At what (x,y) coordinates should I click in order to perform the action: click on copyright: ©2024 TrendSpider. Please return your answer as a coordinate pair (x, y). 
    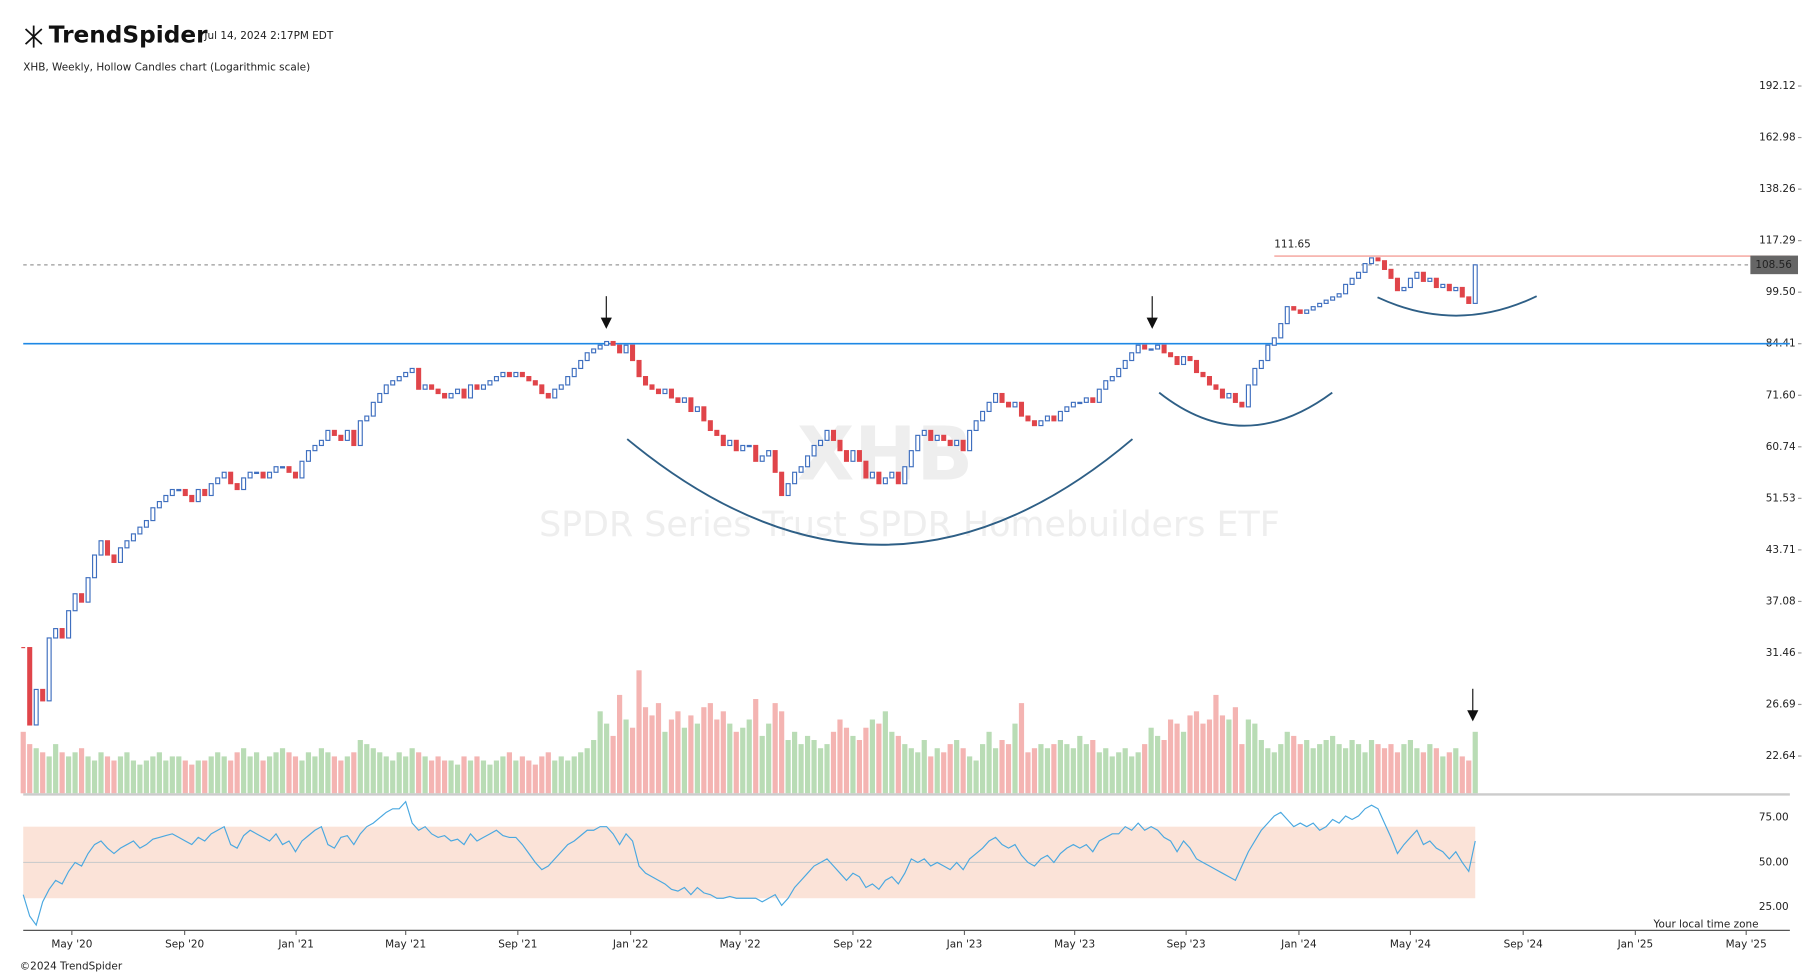
    Looking at the image, I should click on (71, 966).